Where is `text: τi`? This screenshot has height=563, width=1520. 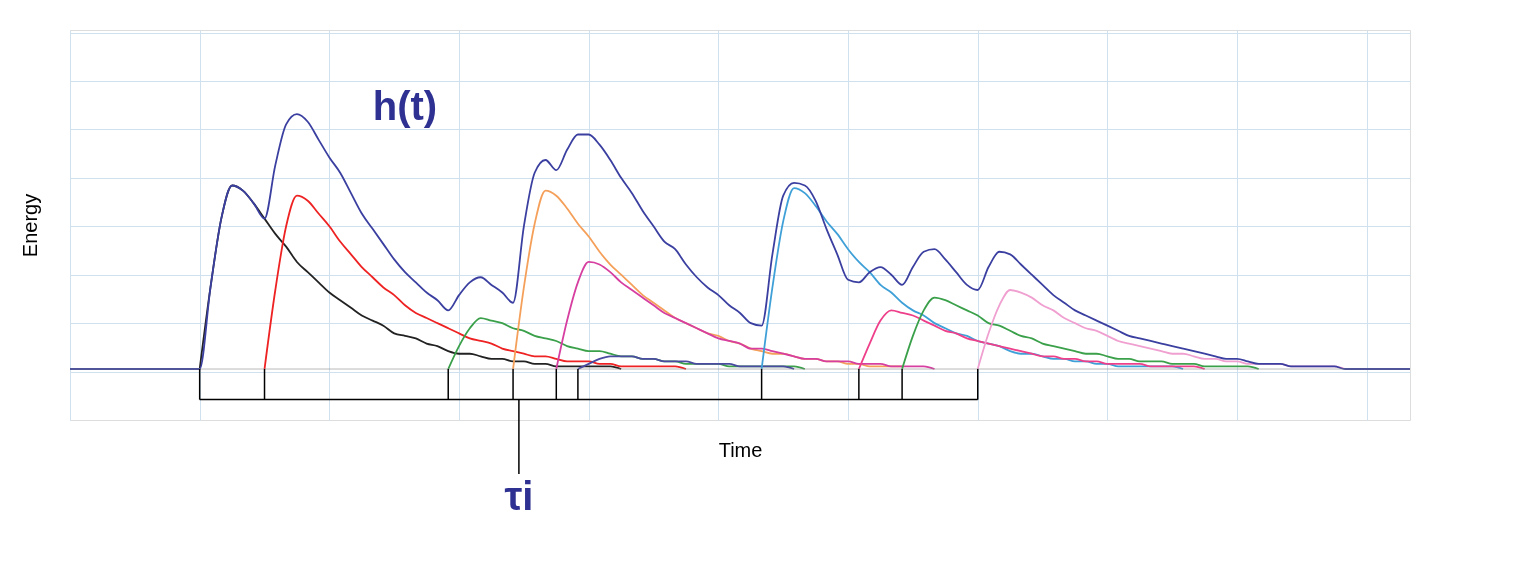 text: τi is located at coordinates (519, 496).